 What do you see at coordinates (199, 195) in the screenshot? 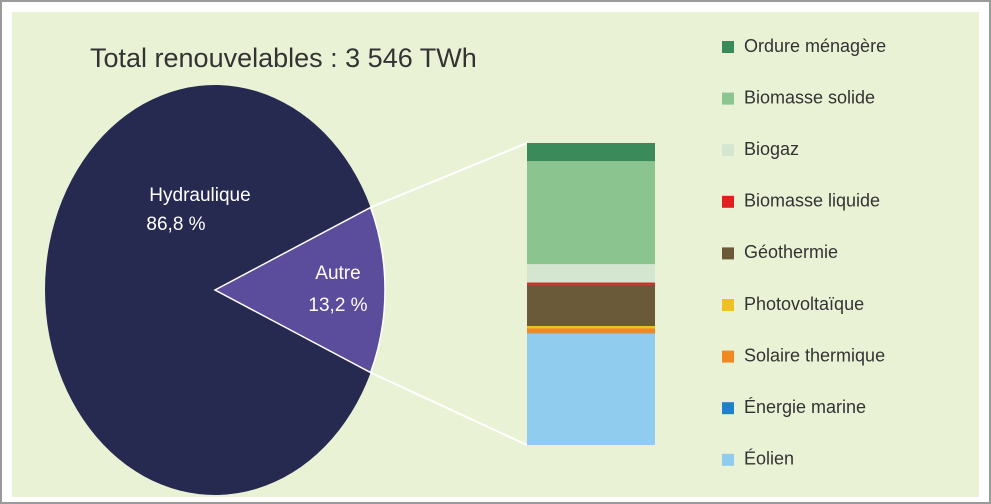
I see `slice-label: Hydraulique` at bounding box center [199, 195].